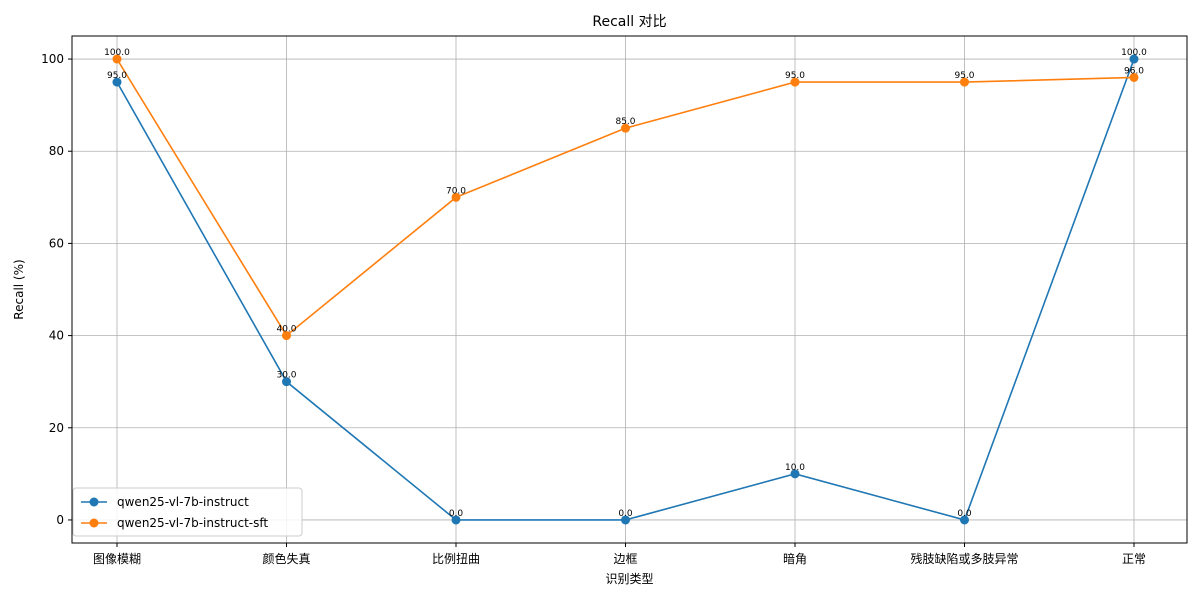 The height and width of the screenshot is (600, 1200). Describe the element at coordinates (56, 243) in the screenshot. I see `y-tick-label: 60` at that location.